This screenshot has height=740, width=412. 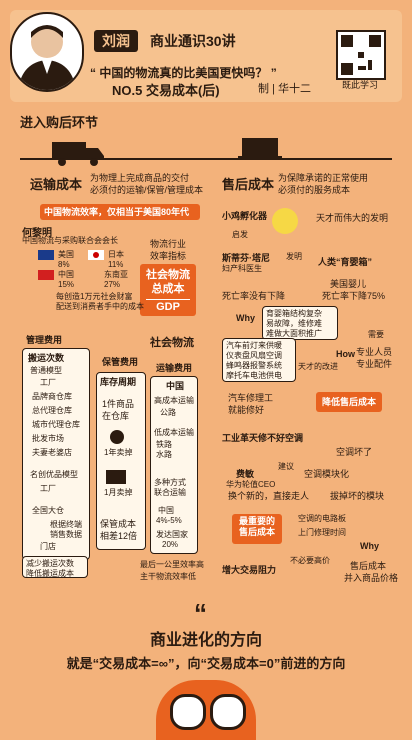 I want to click on jp-label: 日本, so click(x=116, y=254).